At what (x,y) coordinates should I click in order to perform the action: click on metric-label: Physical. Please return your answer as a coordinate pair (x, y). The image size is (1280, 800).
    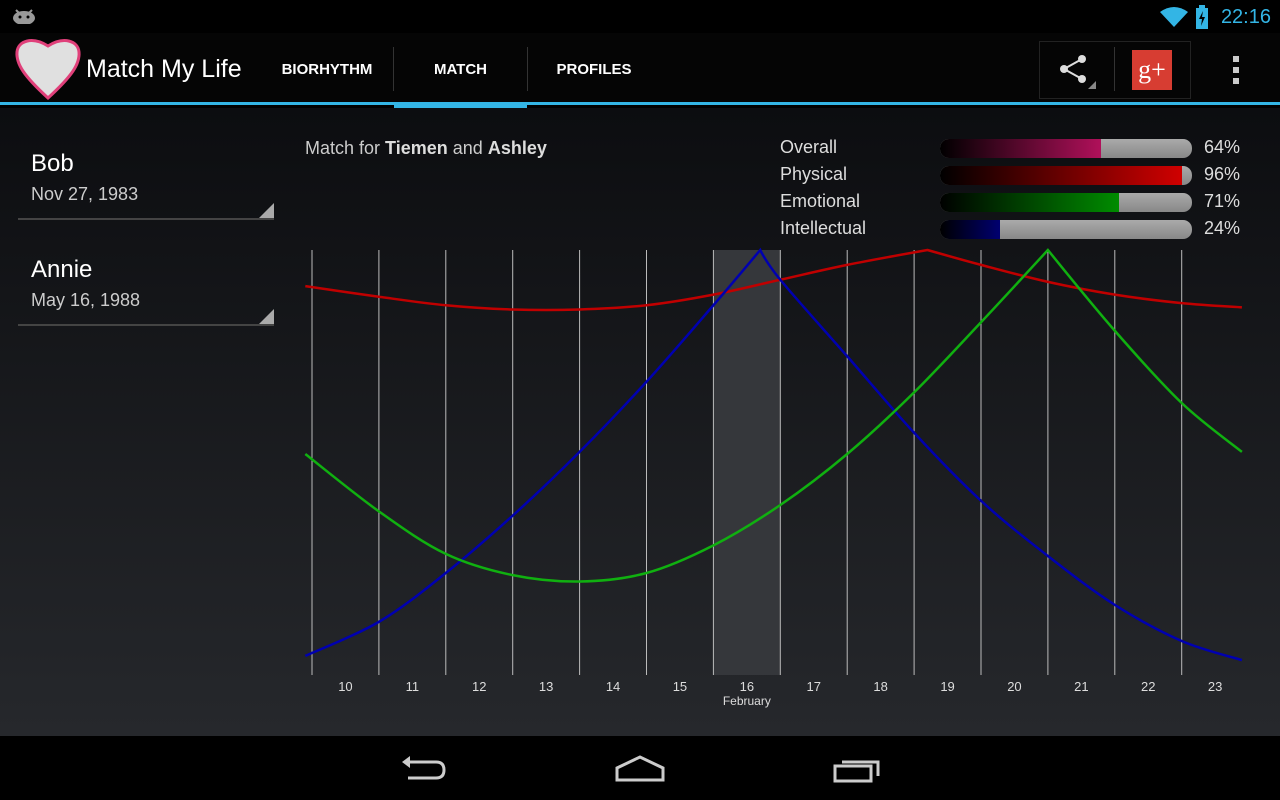
    Looking at the image, I should click on (814, 174).